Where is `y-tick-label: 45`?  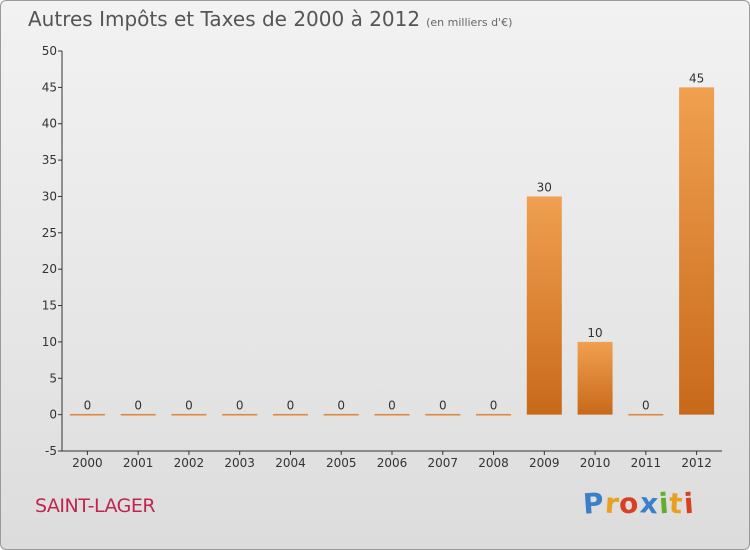
y-tick-label: 45 is located at coordinates (49, 87).